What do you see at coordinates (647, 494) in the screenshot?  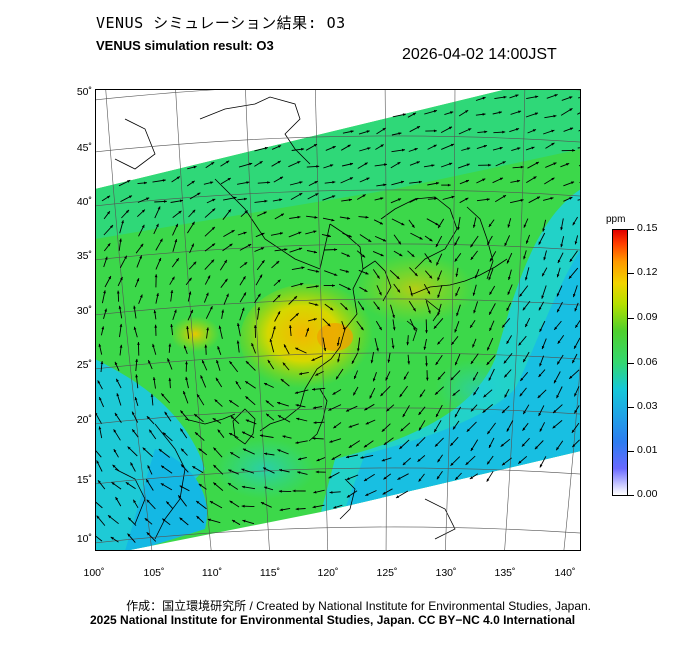 I see `colorbar-label-0.00: 0.00` at bounding box center [647, 494].